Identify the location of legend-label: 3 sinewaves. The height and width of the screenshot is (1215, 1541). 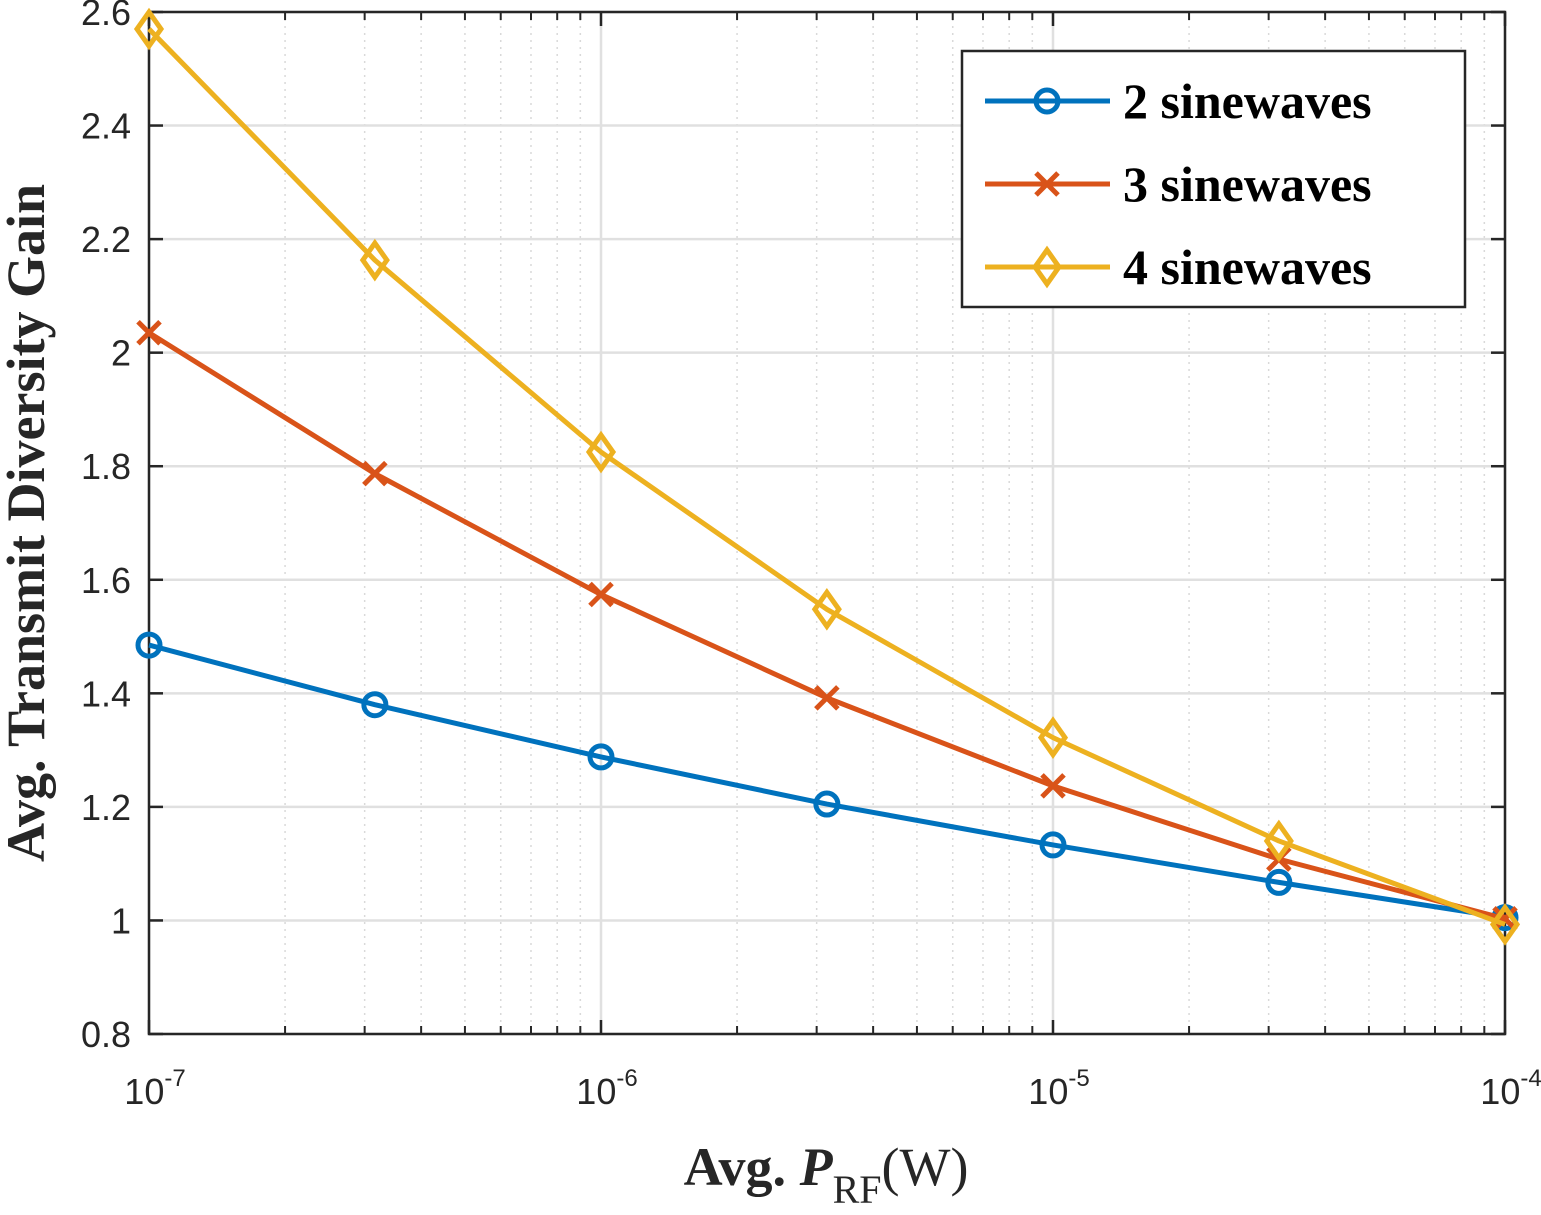
(1247, 184).